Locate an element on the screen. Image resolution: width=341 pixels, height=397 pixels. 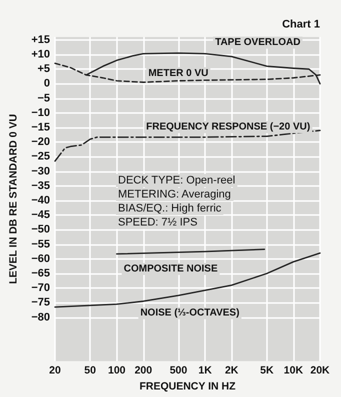
y-tick-label: −50 is located at coordinates (40, 230).